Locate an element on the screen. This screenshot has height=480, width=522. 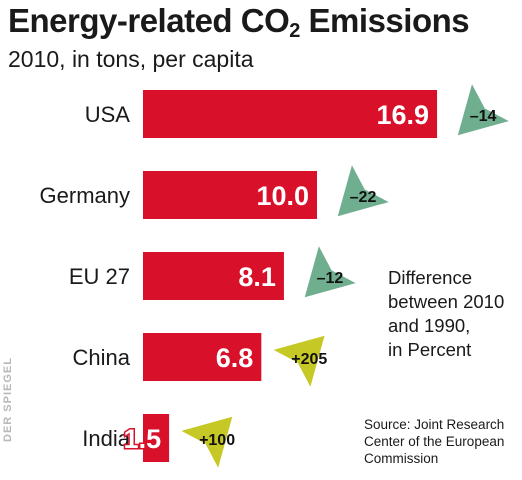
change-arrow-china is located at coordinates (299, 361).